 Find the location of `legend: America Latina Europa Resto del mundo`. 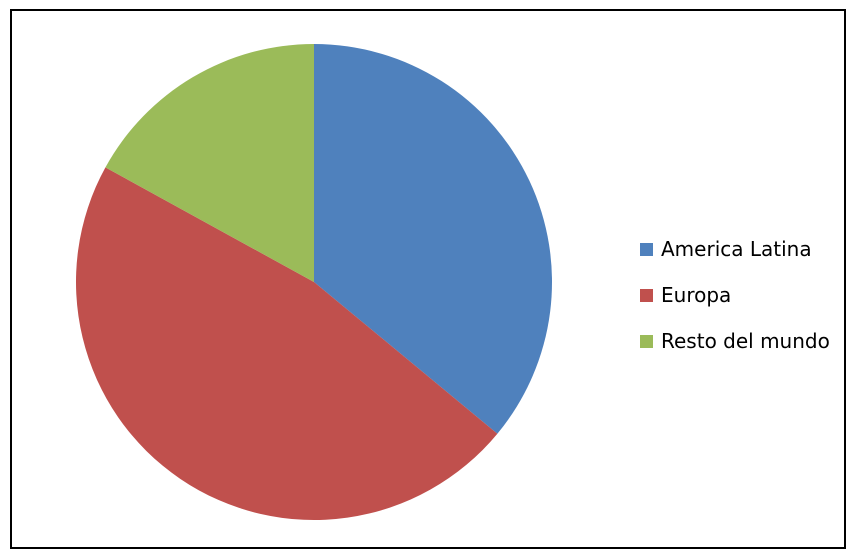

legend: America Latina Europa Resto del mundo is located at coordinates (735, 295).